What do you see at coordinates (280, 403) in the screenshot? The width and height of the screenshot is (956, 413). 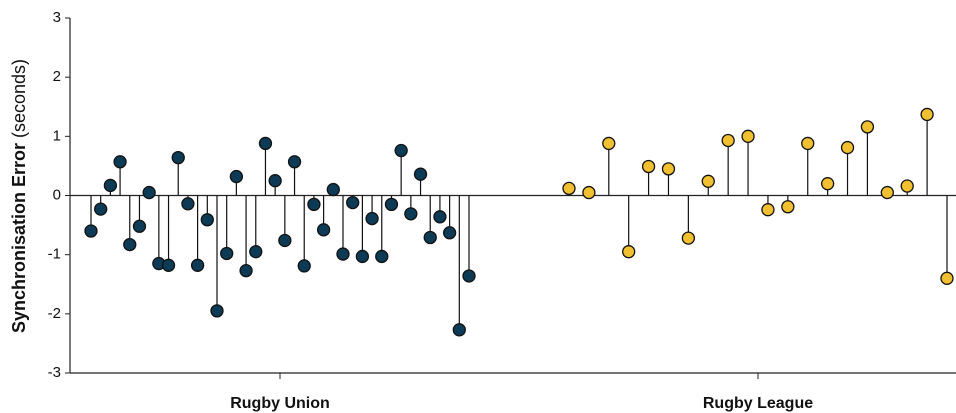 I see `x-tick-label: Rugby Union` at bounding box center [280, 403].